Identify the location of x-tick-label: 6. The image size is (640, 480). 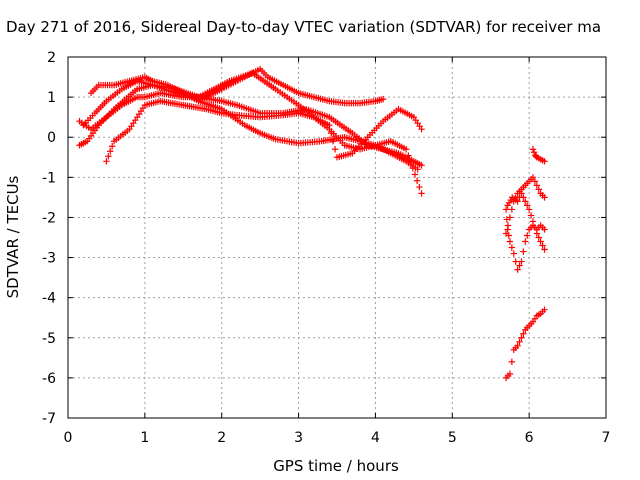
(529, 438).